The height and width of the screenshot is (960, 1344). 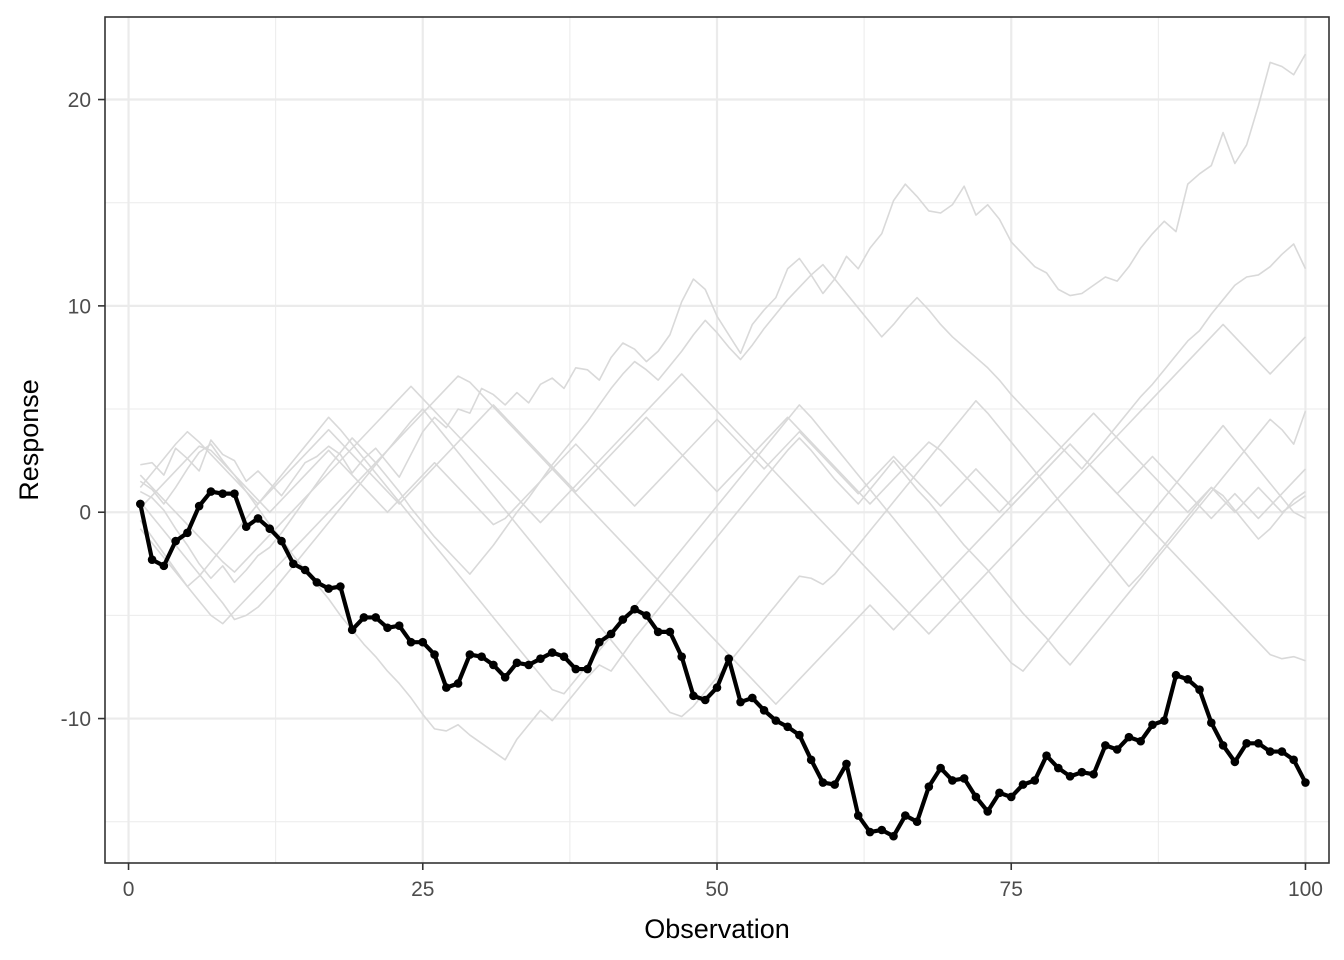 What do you see at coordinates (76, 719) in the screenshot?
I see `y-tick-label: -10` at bounding box center [76, 719].